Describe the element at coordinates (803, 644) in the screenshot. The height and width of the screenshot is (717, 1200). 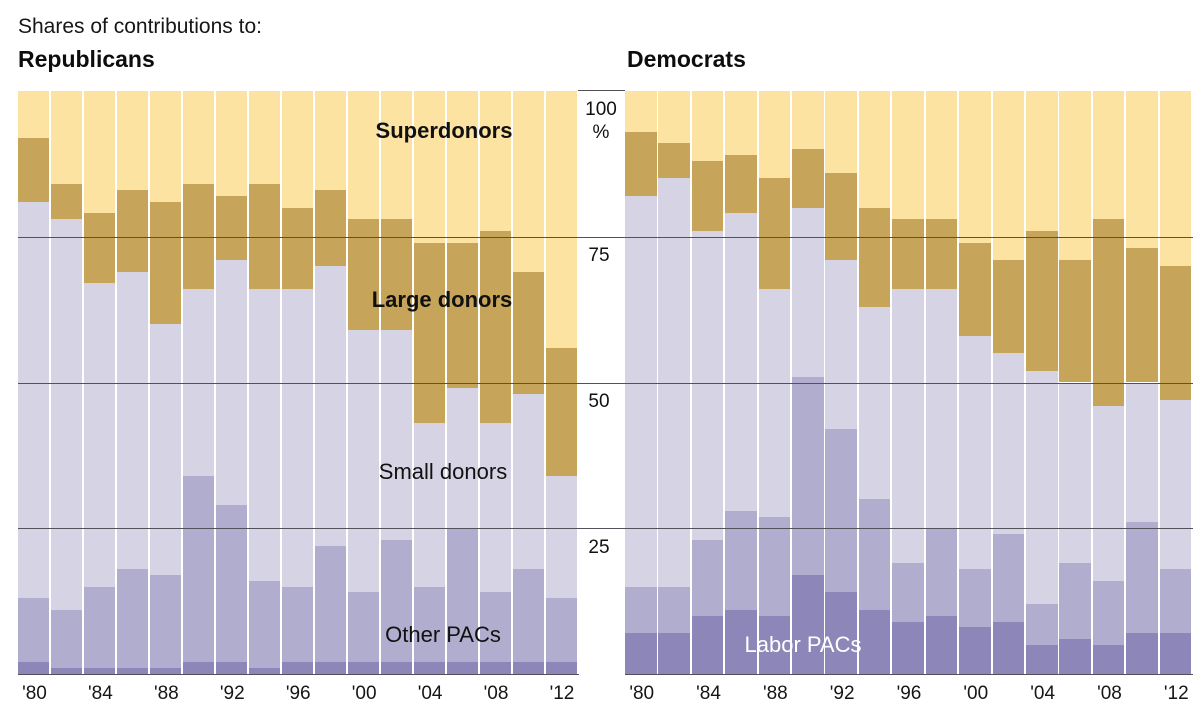
I see `label-labor-pacs: Labor PACs` at that location.